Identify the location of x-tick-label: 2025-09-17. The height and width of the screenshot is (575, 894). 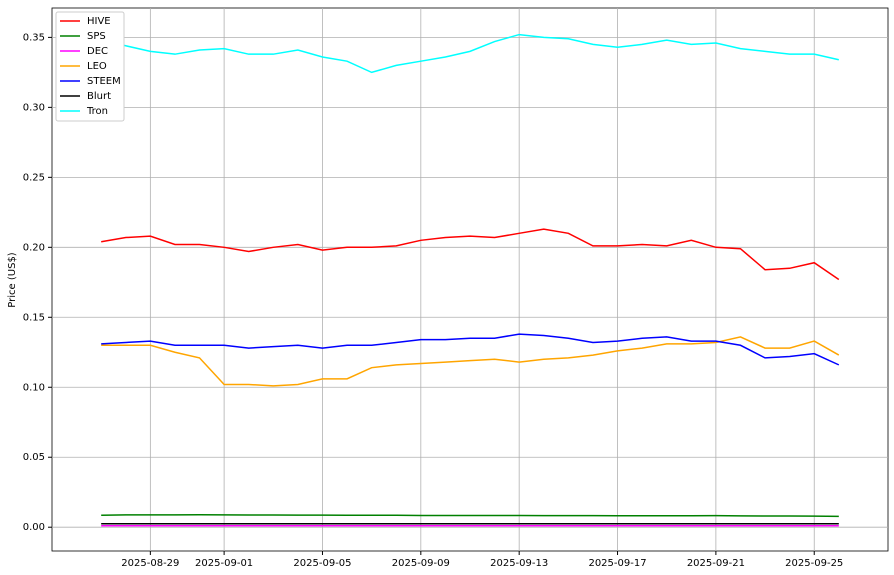
(617, 563).